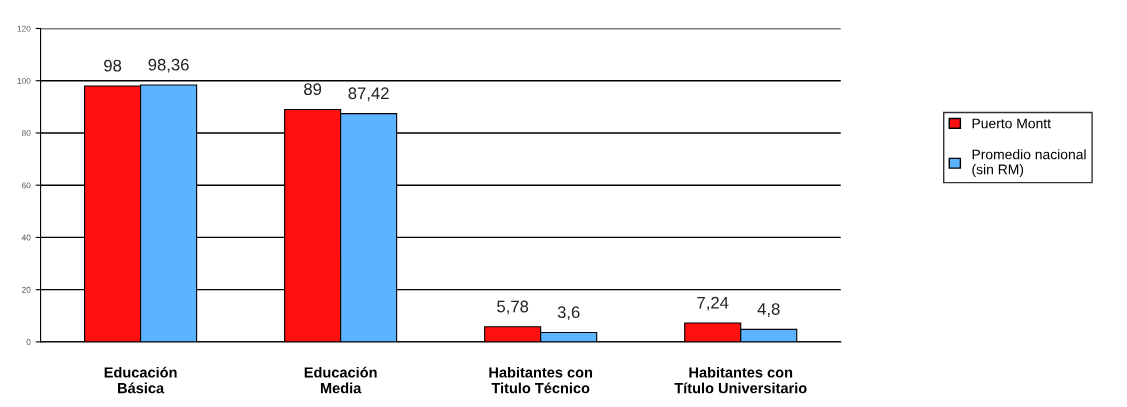 The height and width of the screenshot is (407, 1127). Describe the element at coordinates (541, 380) in the screenshot. I see `x-tick-label: Habitantes con Titulo Técnico` at that location.